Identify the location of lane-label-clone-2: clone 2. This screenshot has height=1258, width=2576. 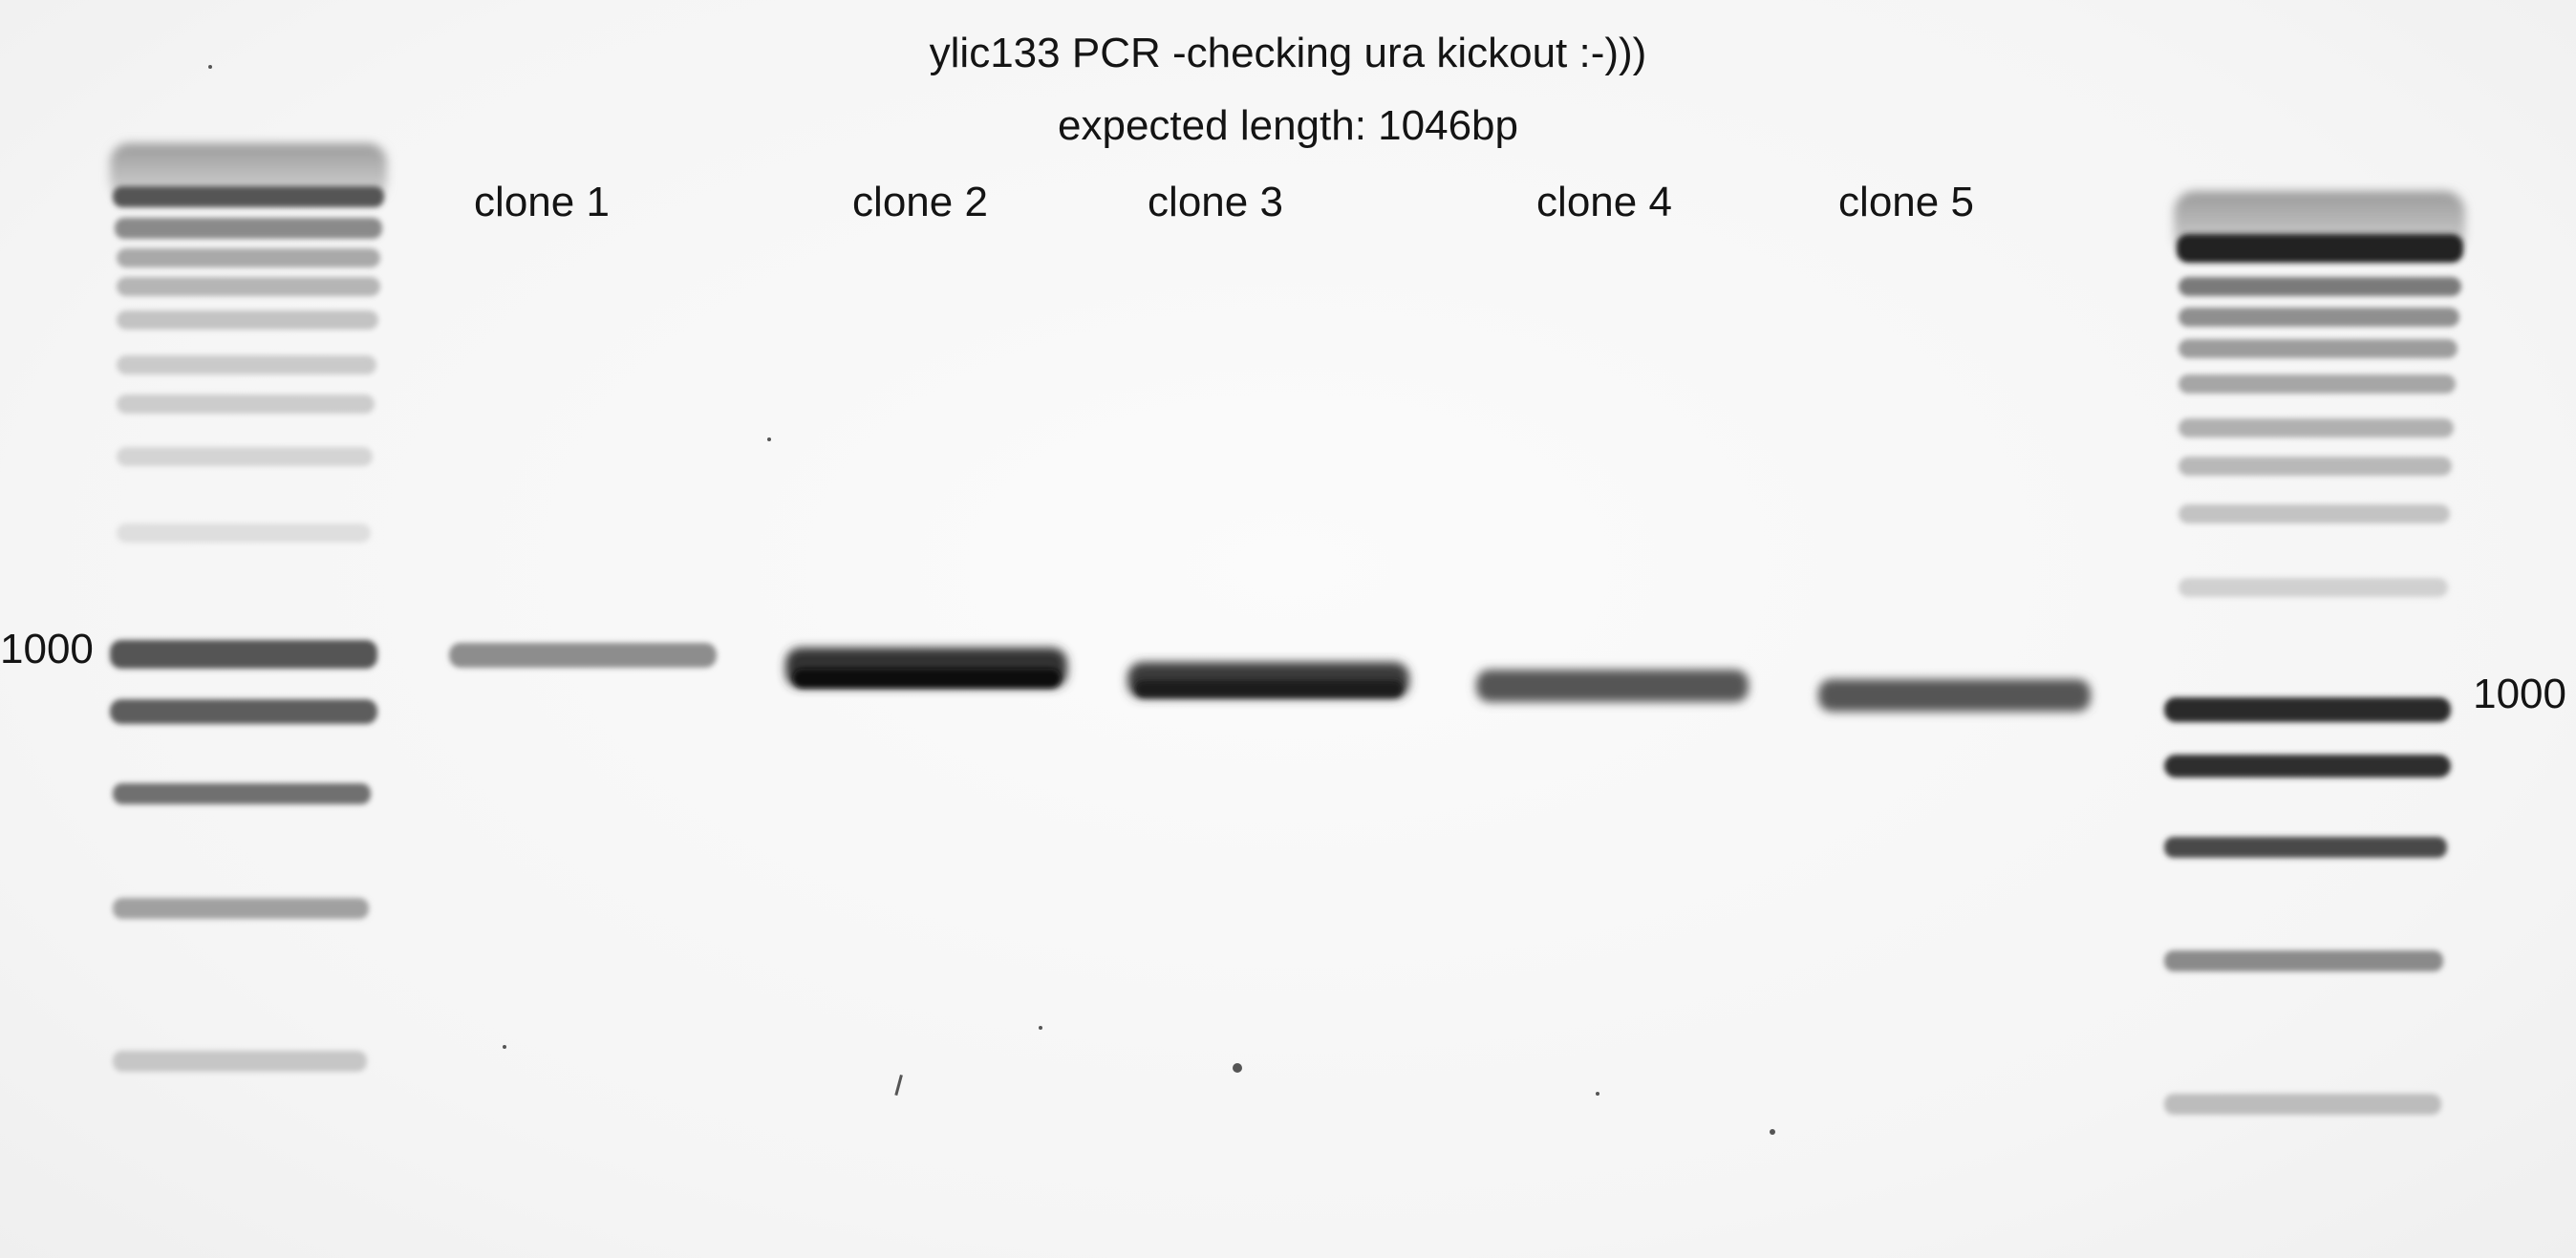
(920, 202).